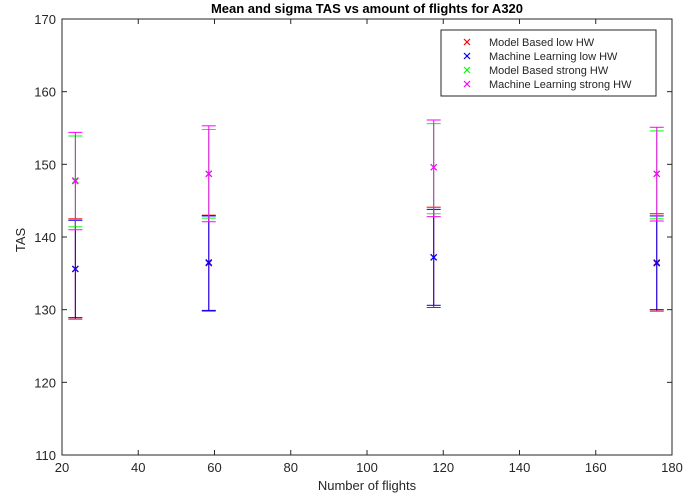  I want to click on x-tick-label: 80, so click(291, 467).